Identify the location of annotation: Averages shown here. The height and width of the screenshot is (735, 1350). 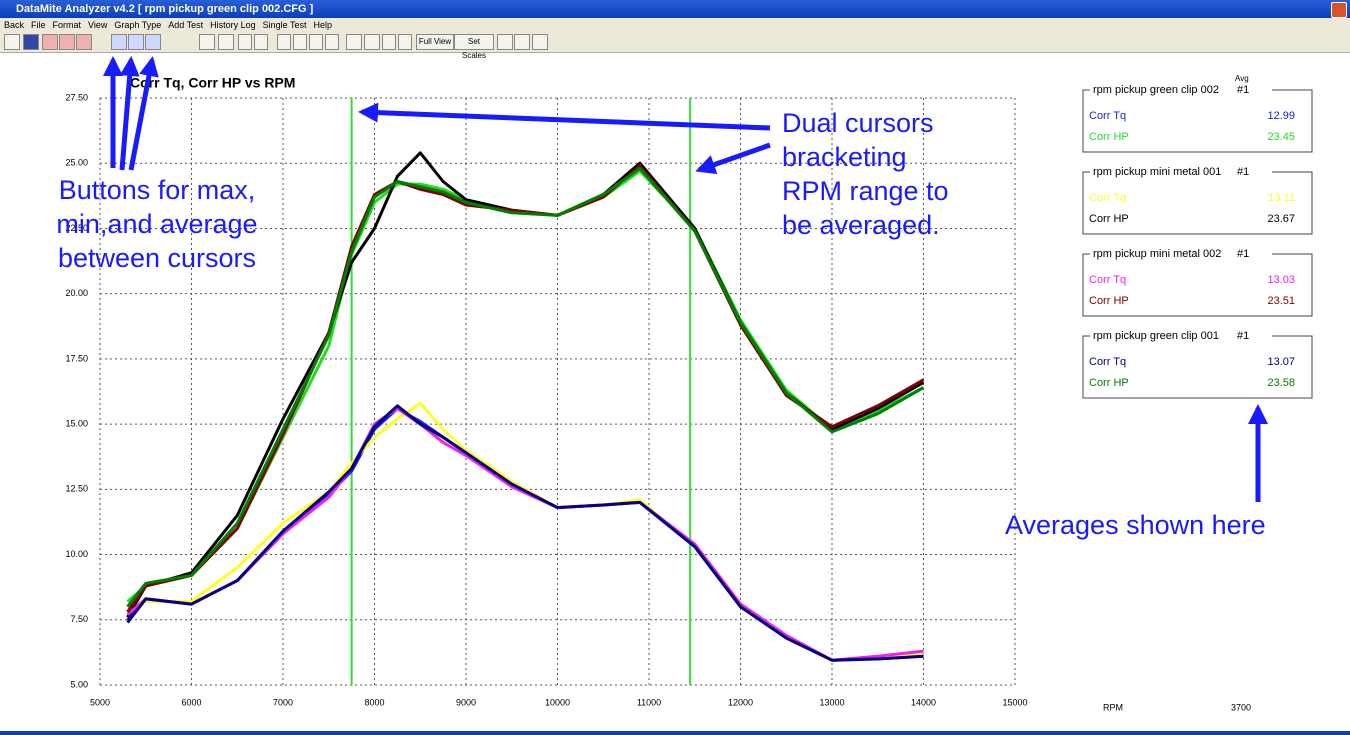
(1135, 525).